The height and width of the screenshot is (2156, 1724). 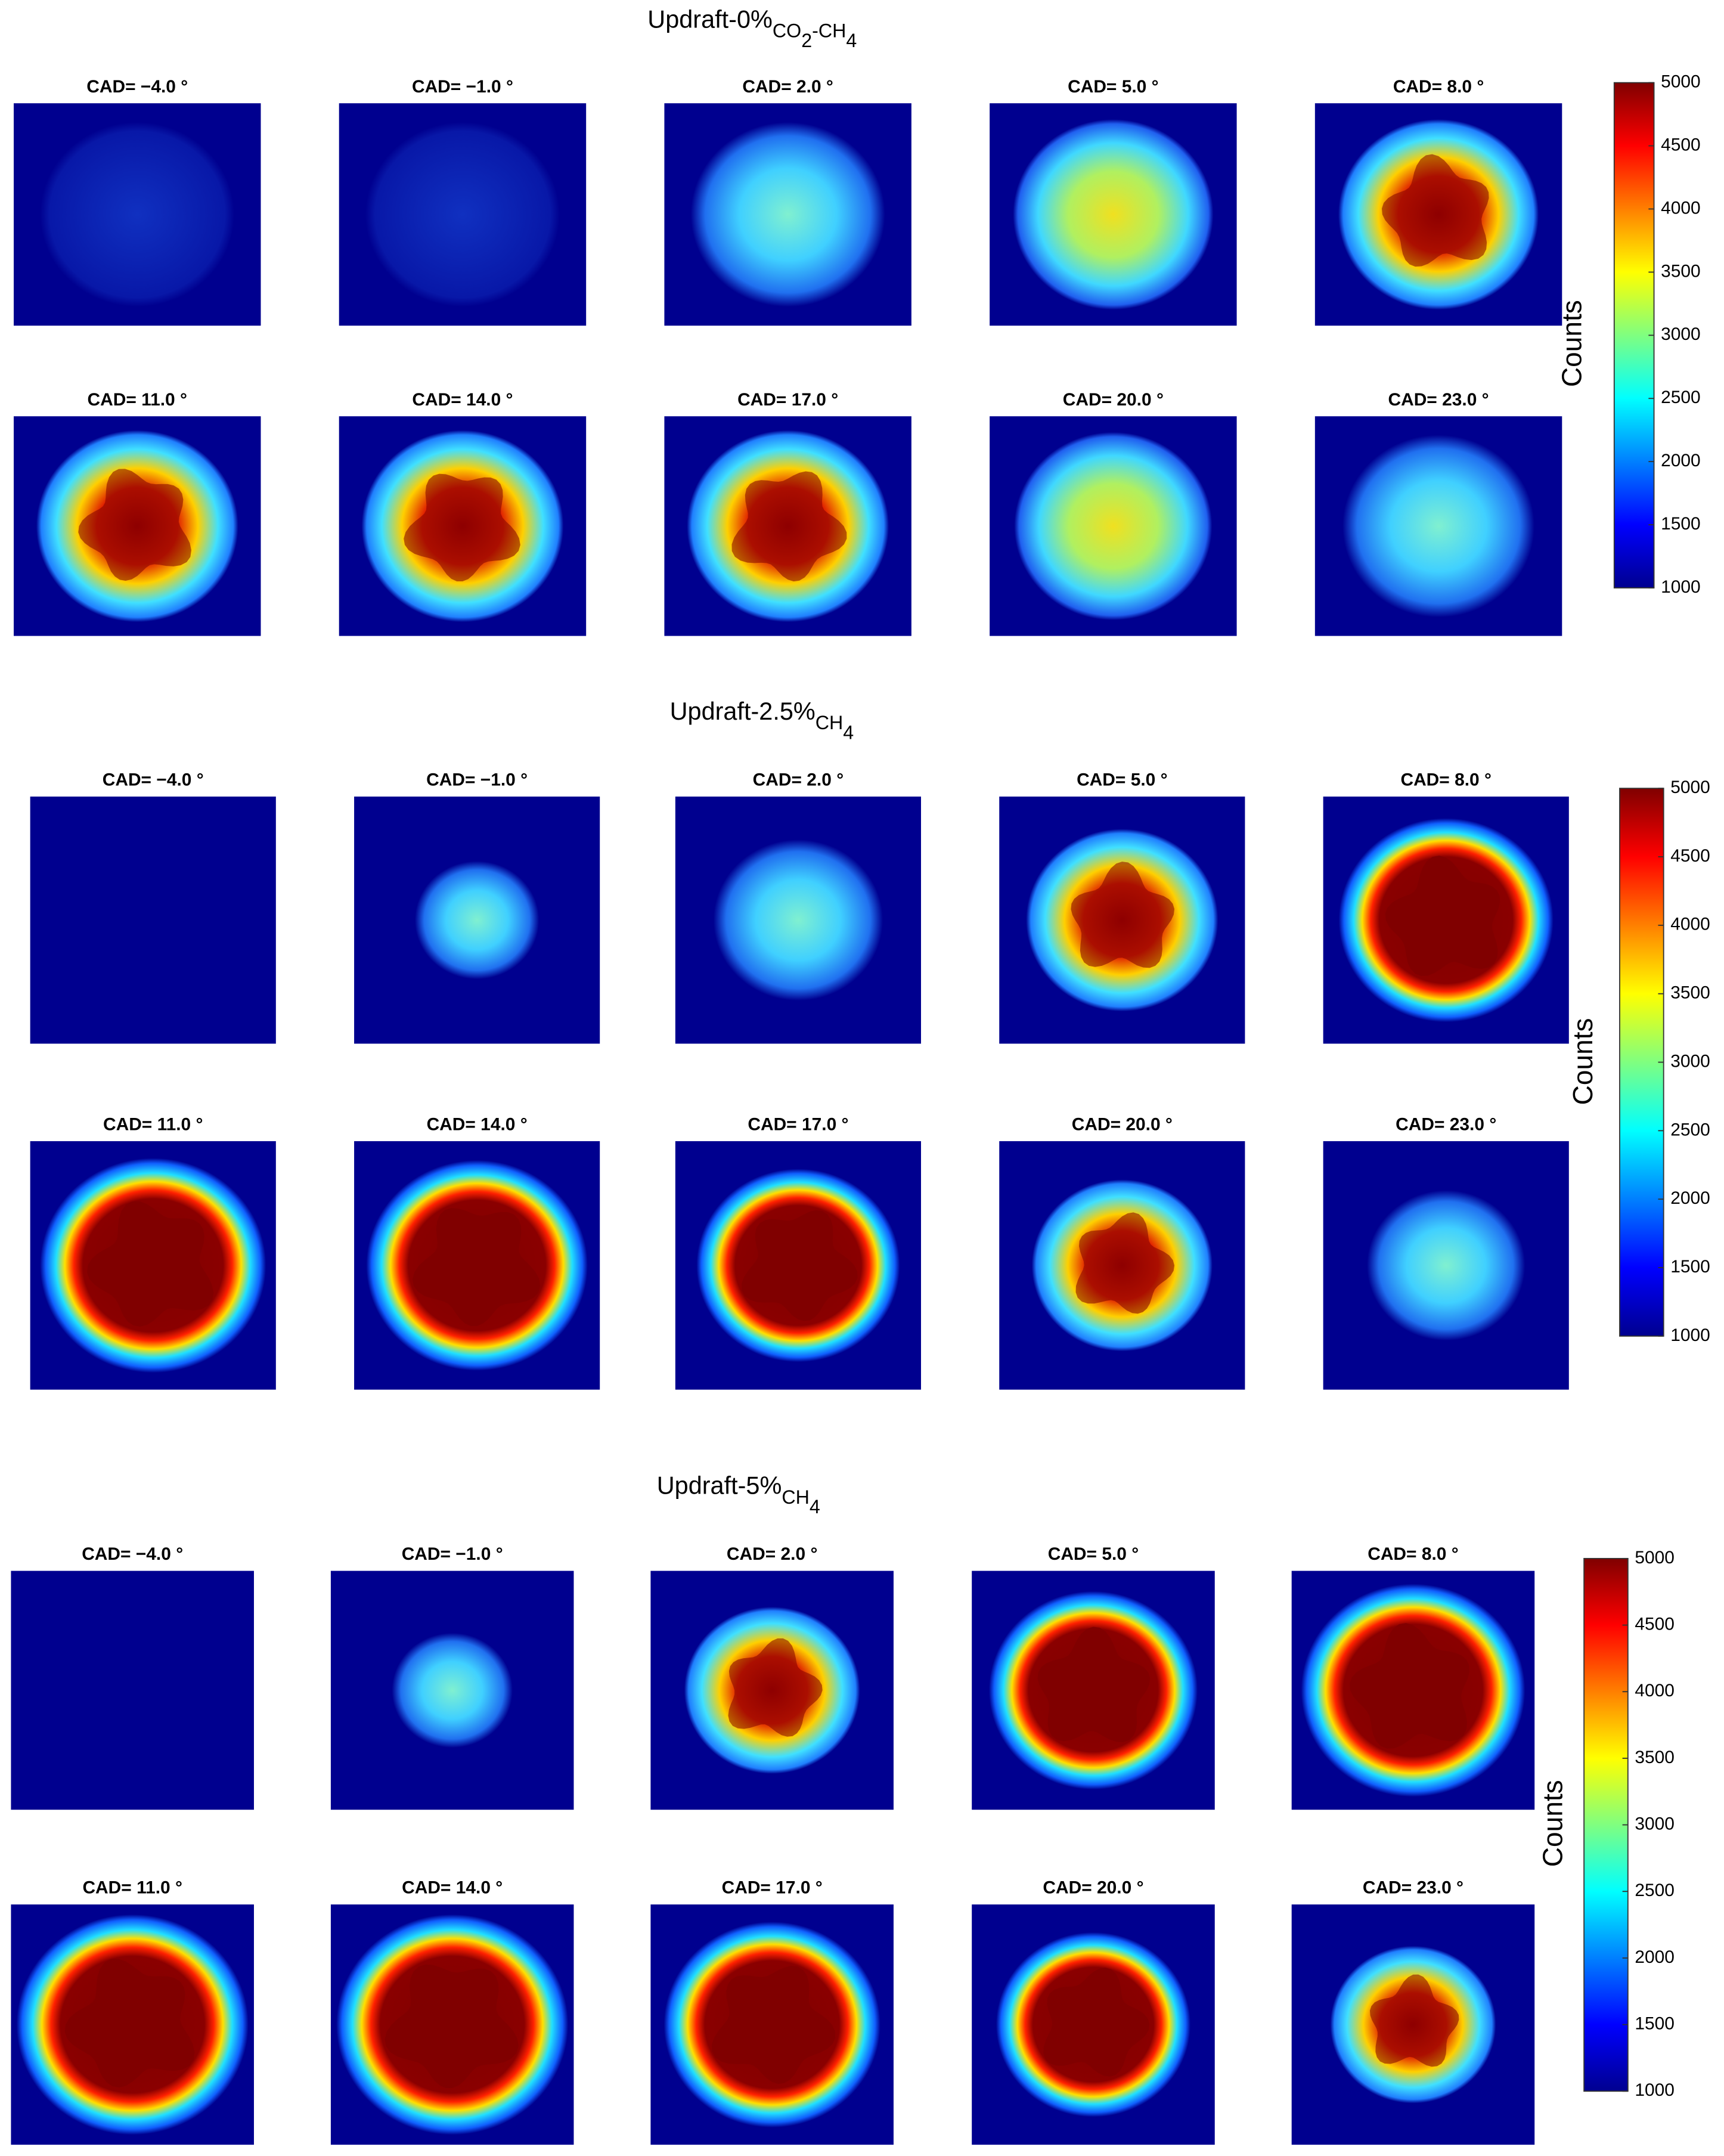 I want to click on colorbar-tick-label: 2500, so click(x=1690, y=1129).